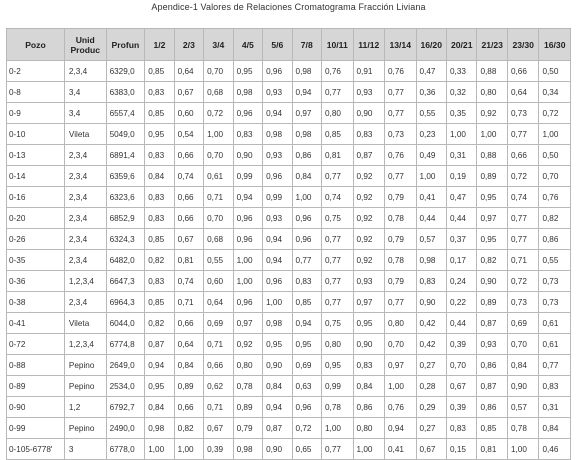 The image size is (577, 460). I want to click on well-cell: 0-99, so click(35, 428).